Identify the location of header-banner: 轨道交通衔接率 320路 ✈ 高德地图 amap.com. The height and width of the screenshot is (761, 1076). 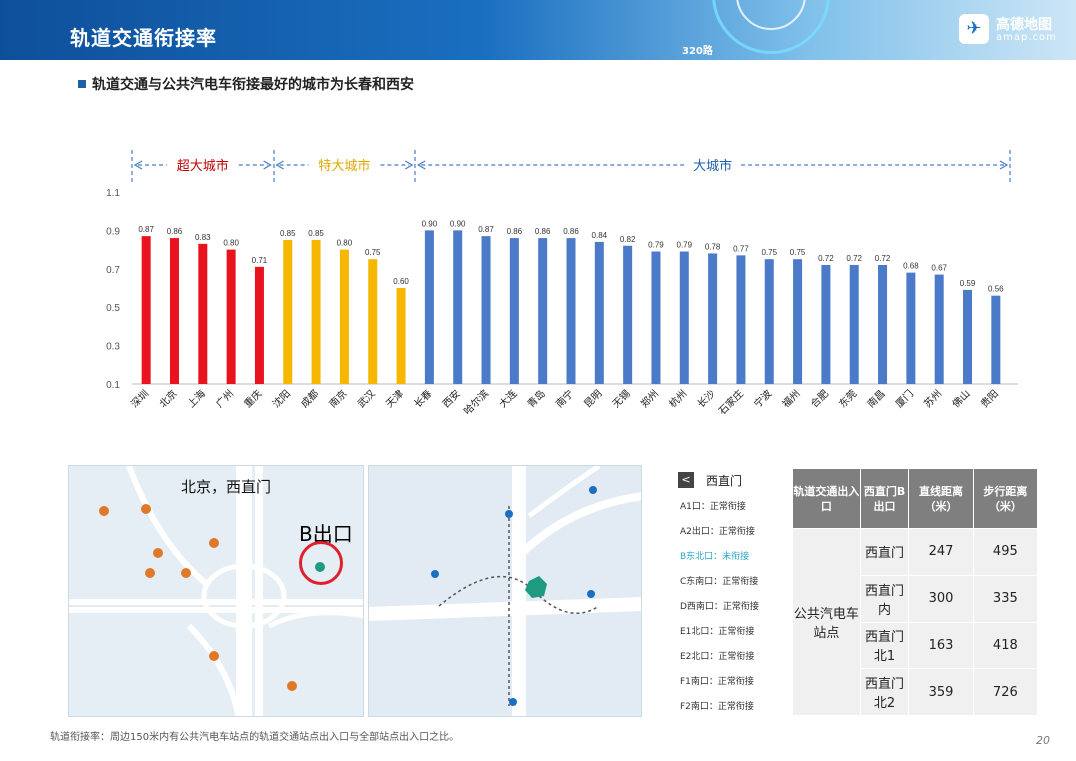
(538, 30).